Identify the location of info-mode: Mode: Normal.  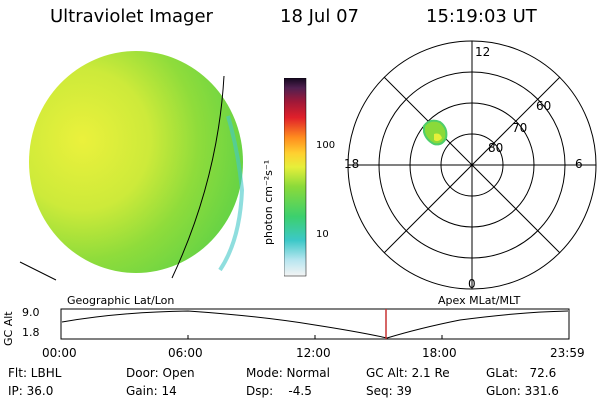
(288, 373).